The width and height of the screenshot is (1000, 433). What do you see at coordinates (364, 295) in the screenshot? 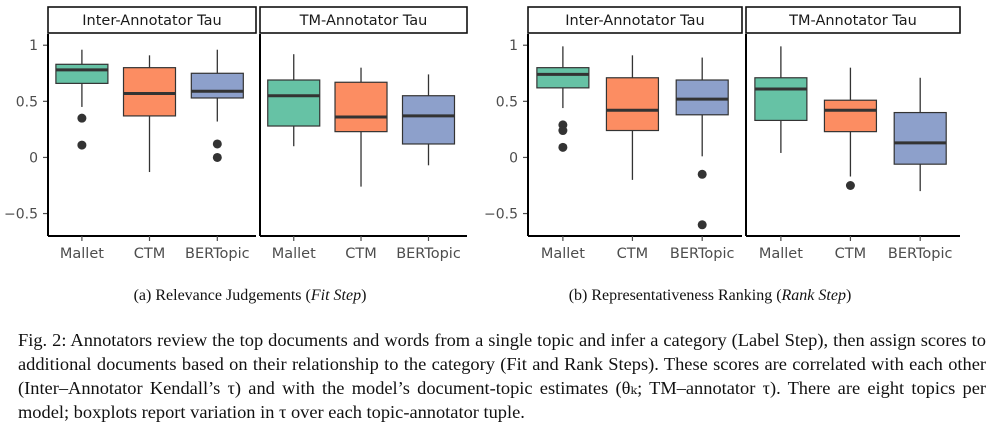
I see `caption-a-suffix: )` at bounding box center [364, 295].